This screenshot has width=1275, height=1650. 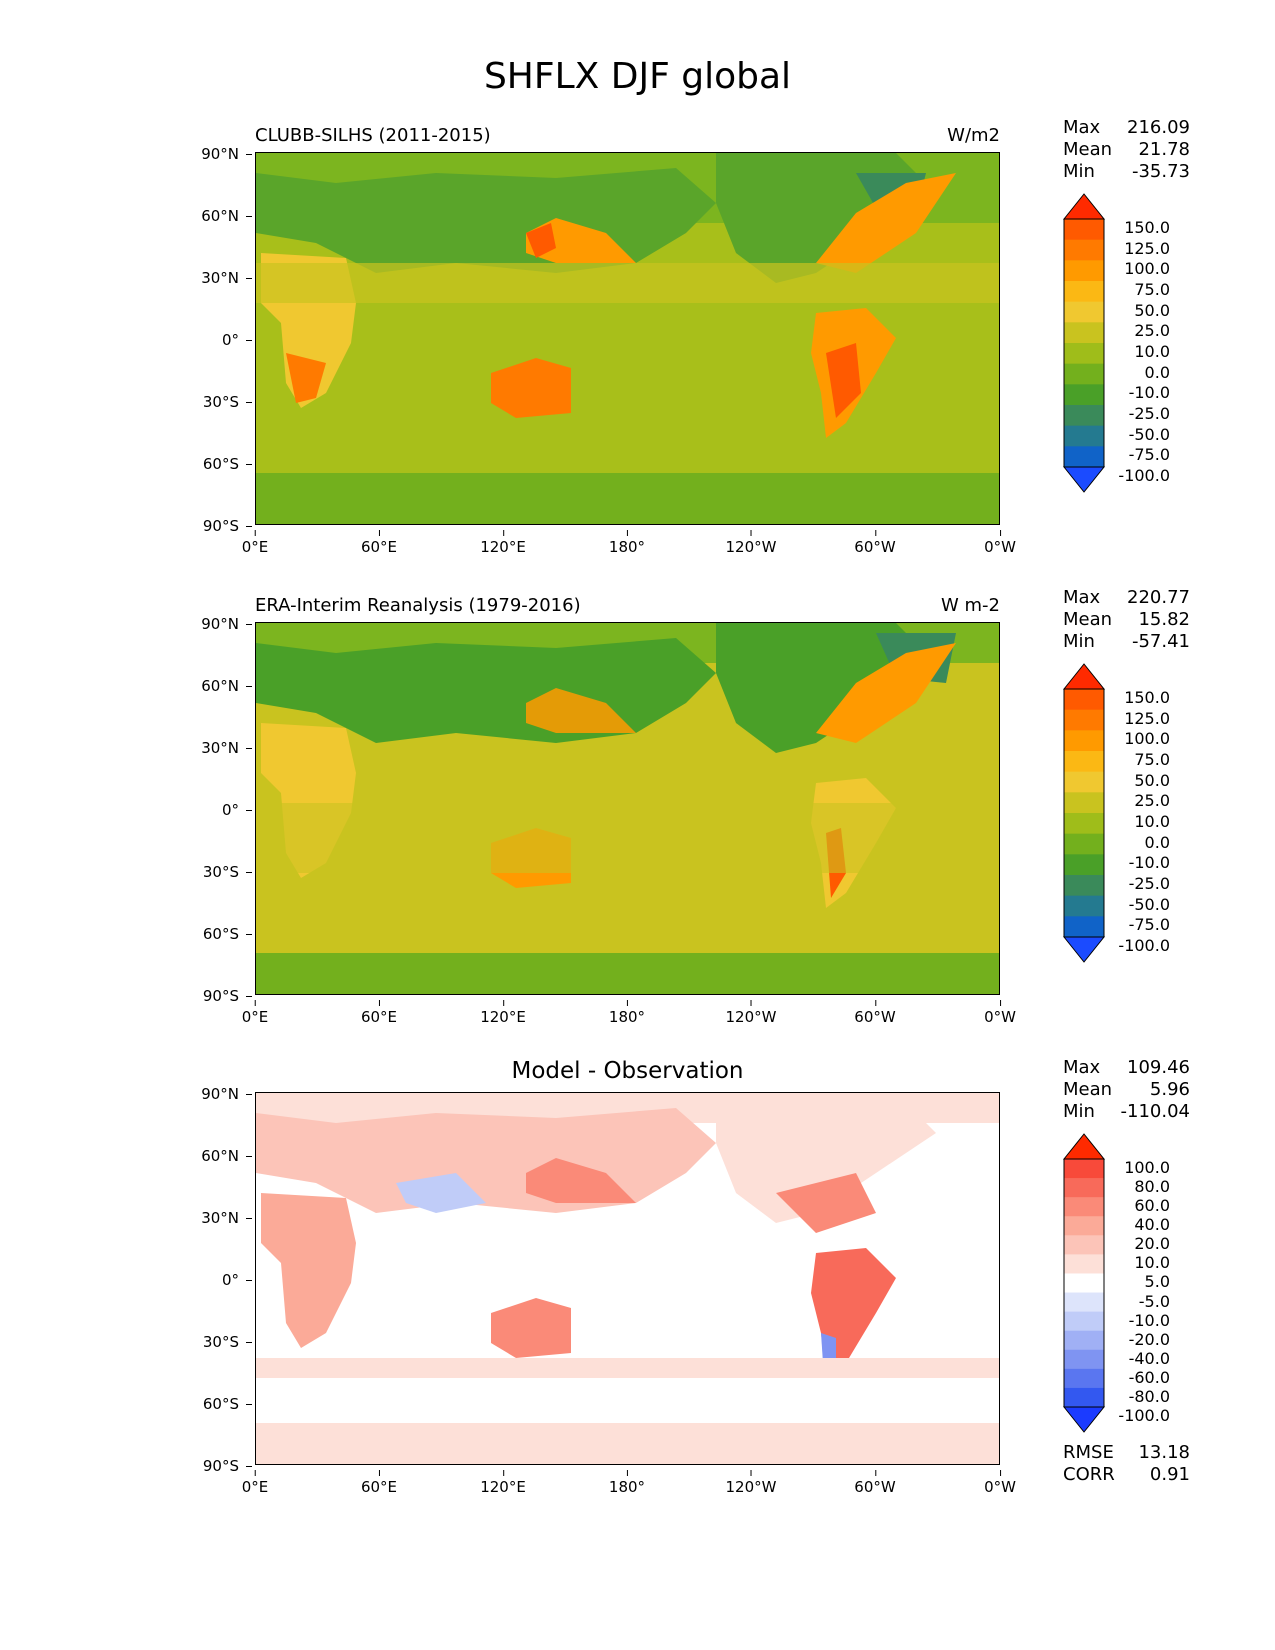 I want to click on colorbar-tick-label: 125.0, so click(x=1147, y=248).